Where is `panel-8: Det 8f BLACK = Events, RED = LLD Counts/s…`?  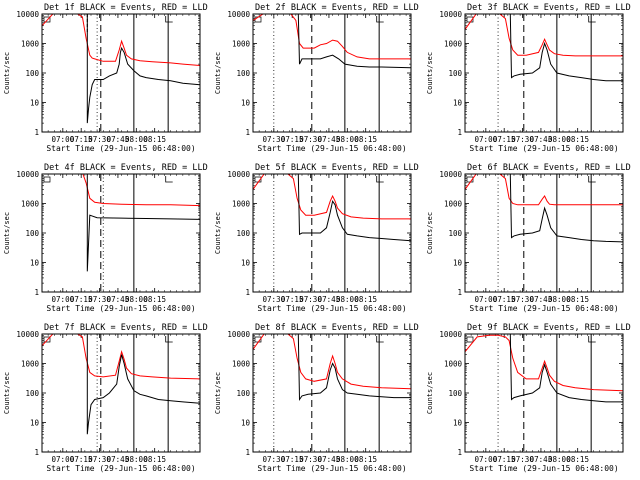 panel-8: Det 8f BLACK = Events, RED = LLD Counts/s… is located at coordinates (316, 398).